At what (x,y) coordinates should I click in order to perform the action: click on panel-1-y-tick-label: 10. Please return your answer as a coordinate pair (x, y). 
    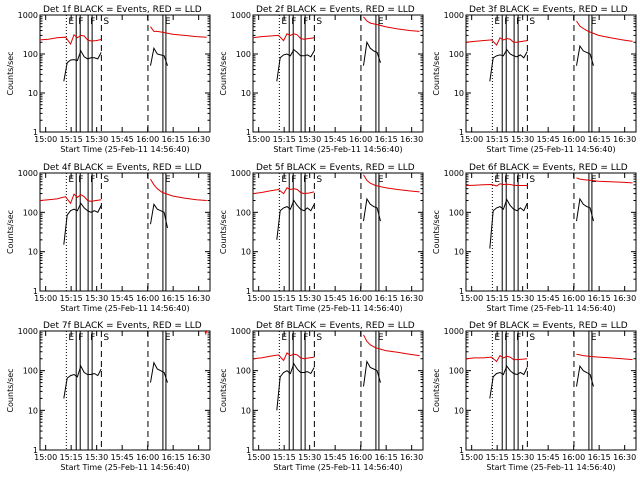
    Looking at the image, I should click on (33, 93).